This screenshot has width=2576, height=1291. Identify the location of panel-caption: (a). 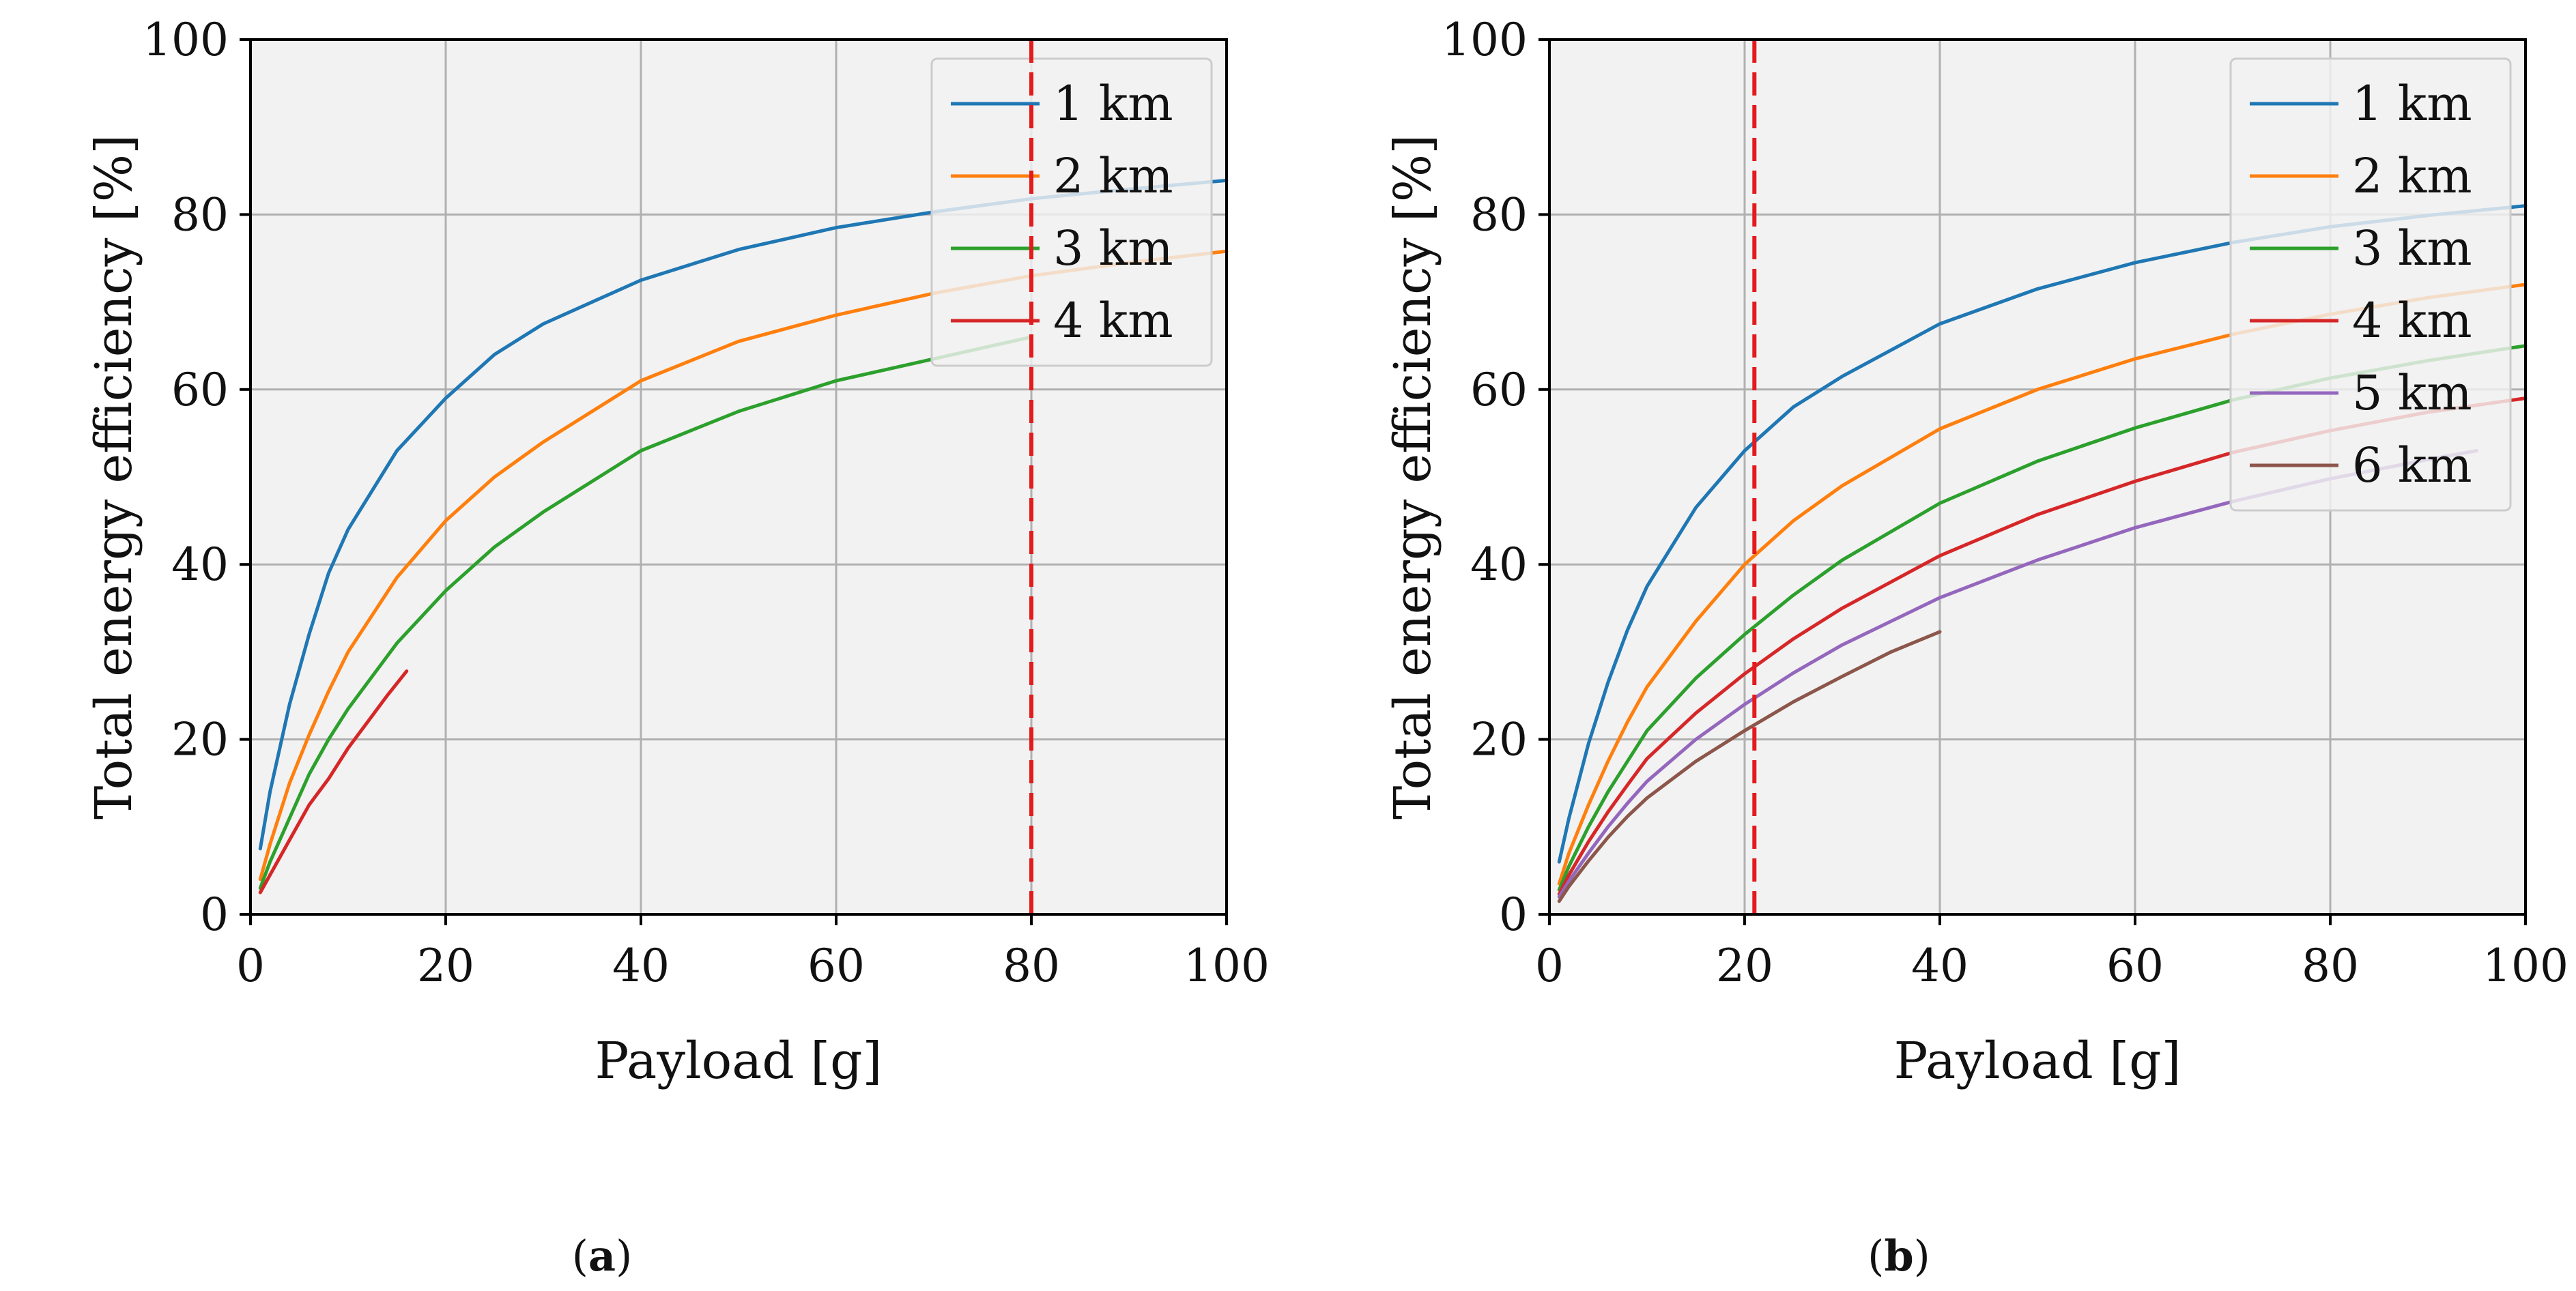
(602, 1256).